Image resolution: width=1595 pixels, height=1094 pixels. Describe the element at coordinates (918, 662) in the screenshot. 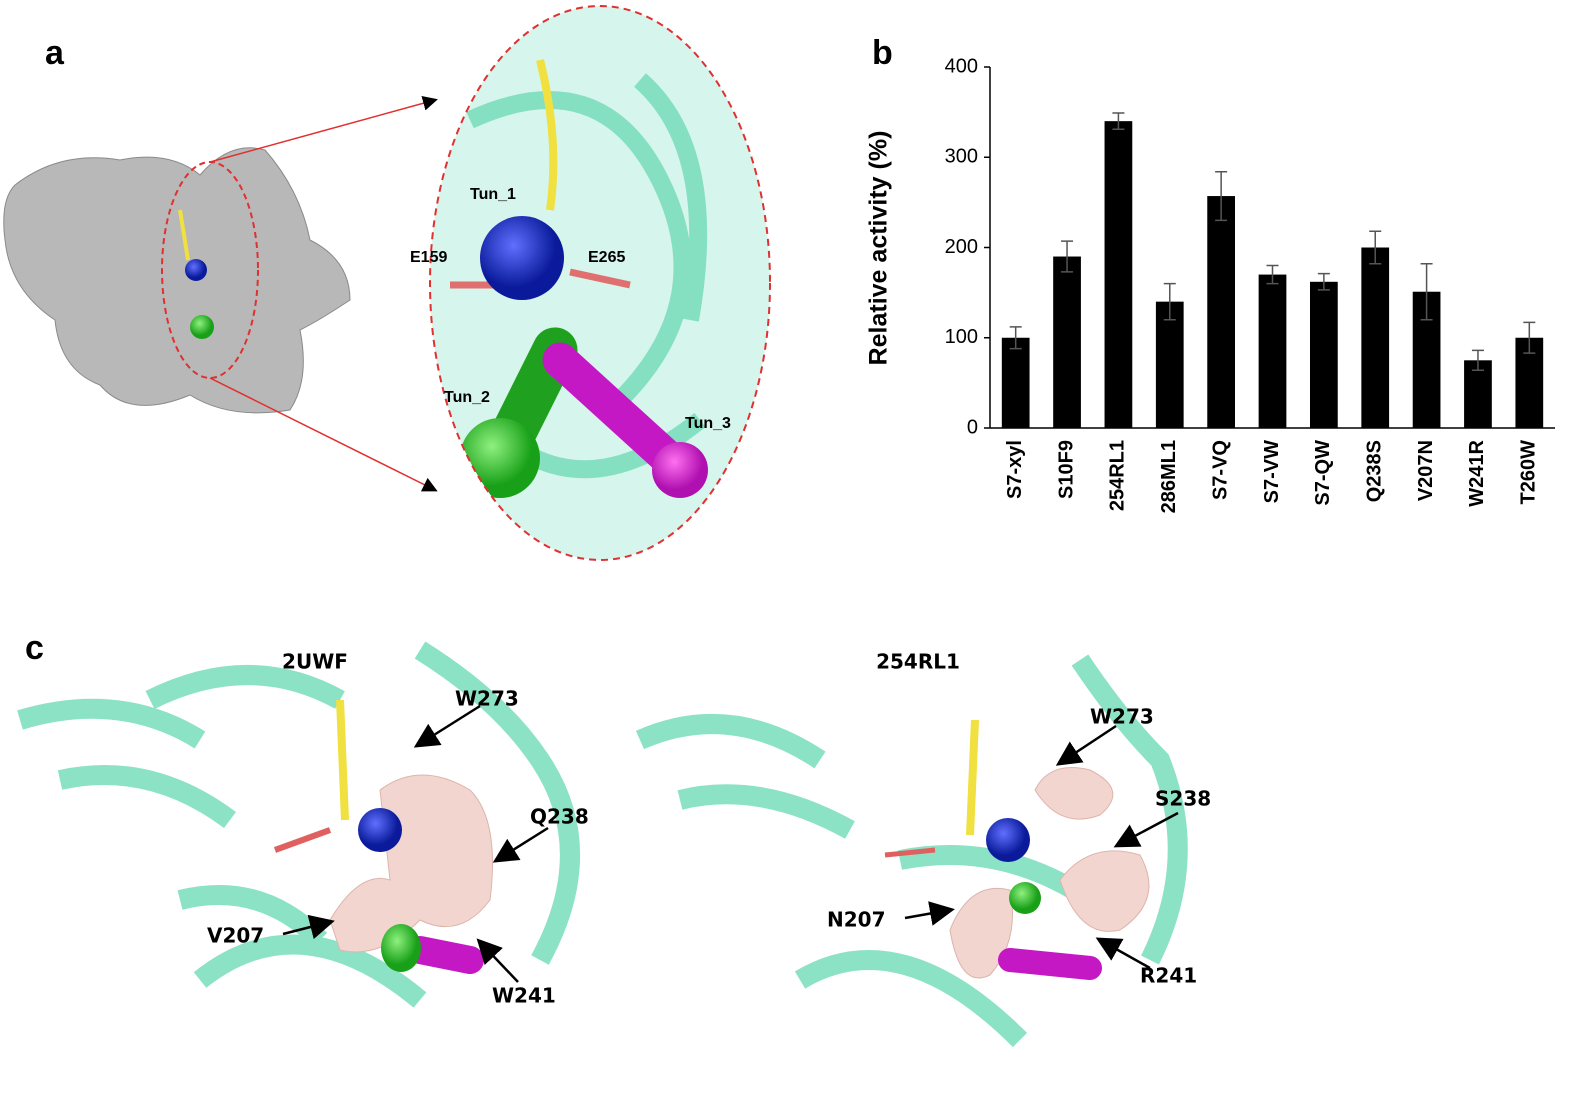

I see `structure-title: 254RL1` at that location.